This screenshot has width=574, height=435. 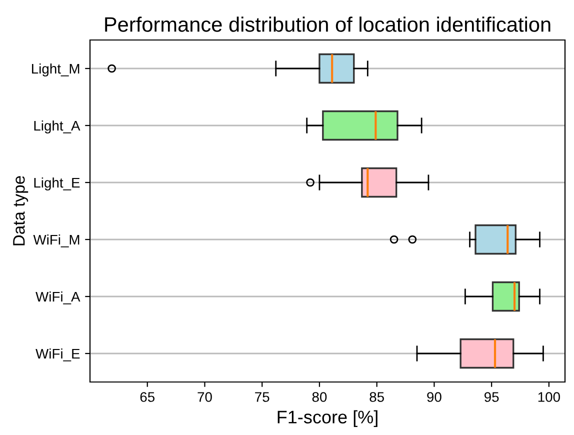 What do you see at coordinates (319, 397) in the screenshot?
I see `x-tick-label: 80` at bounding box center [319, 397].